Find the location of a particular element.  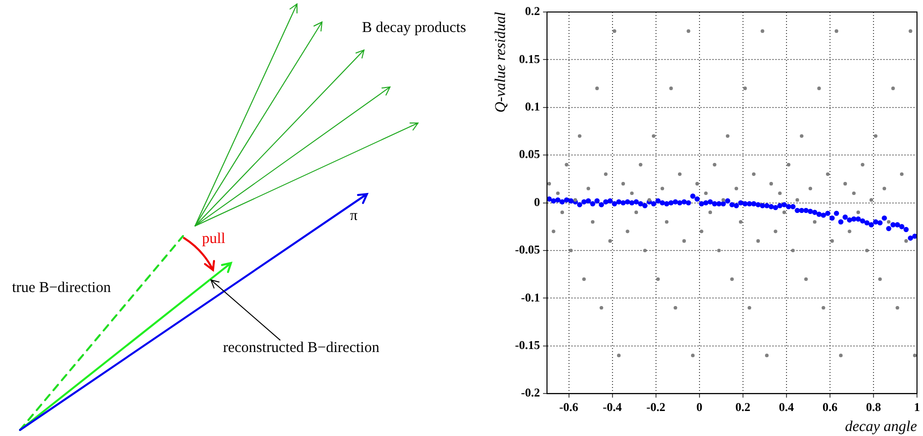

text: true B−direction is located at coordinates (61, 288).